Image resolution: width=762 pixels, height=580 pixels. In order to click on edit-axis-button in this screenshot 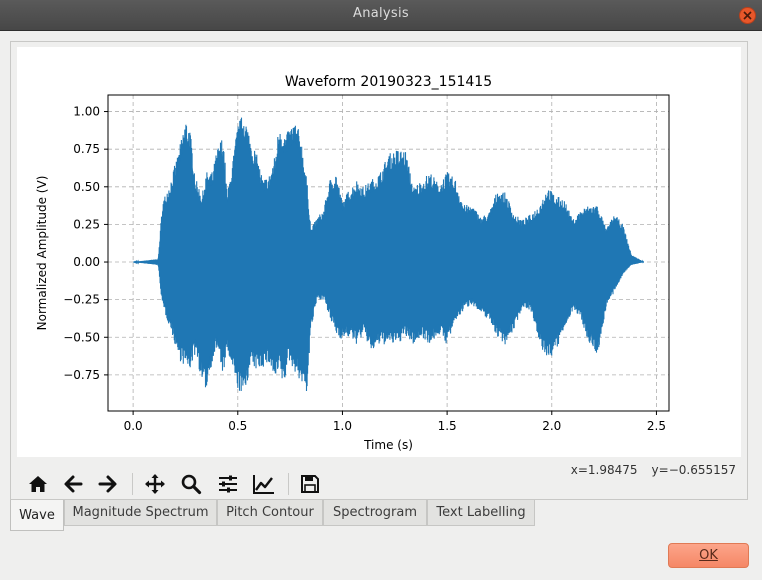, I will do `click(264, 484)`.